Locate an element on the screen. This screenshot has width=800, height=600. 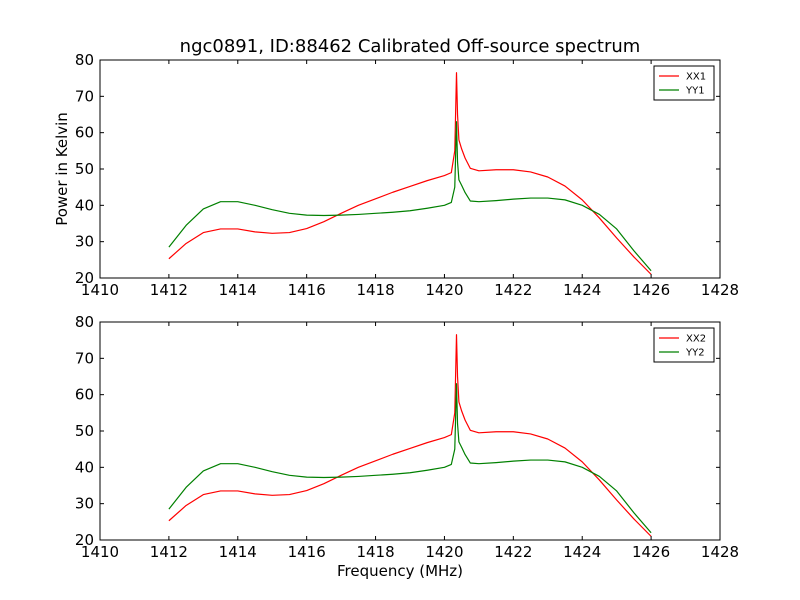
legend-label-yy1: YY1 is located at coordinates (695, 91).